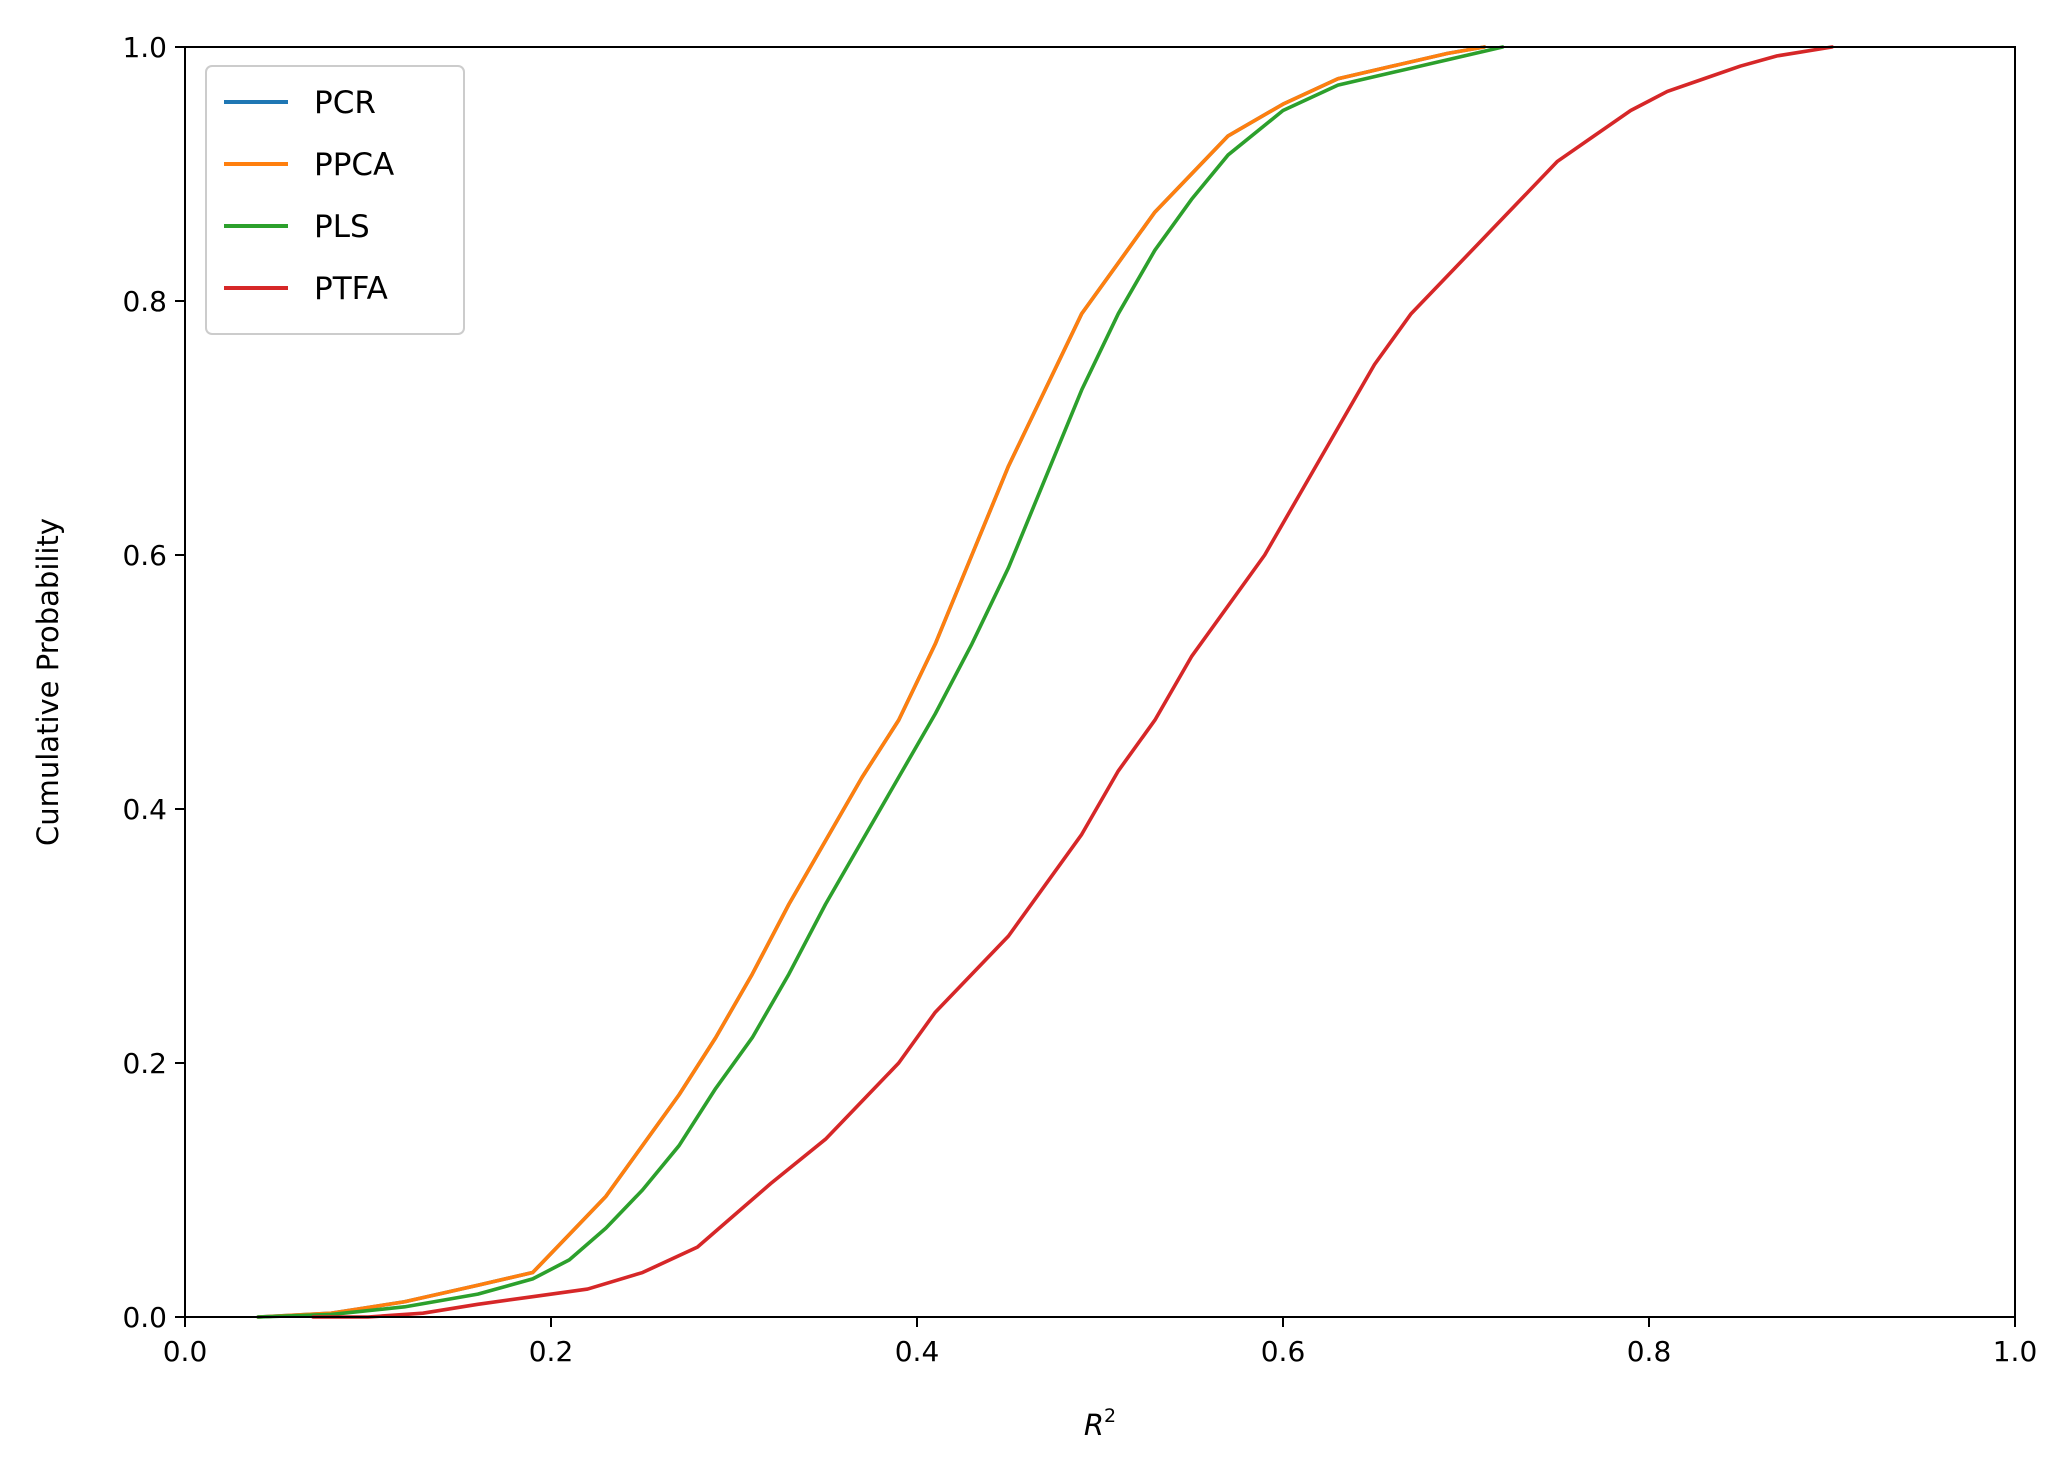 The width and height of the screenshot is (2070, 1470). Describe the element at coordinates (1649, 1351) in the screenshot. I see `x-tick-label: 0.8` at that location.